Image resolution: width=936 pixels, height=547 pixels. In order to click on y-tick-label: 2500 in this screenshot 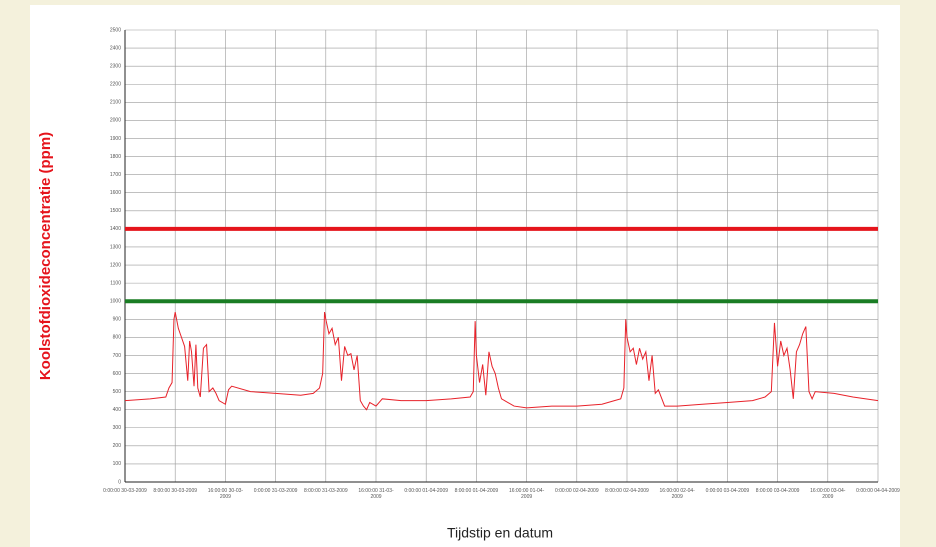, I will do `click(115, 30)`.